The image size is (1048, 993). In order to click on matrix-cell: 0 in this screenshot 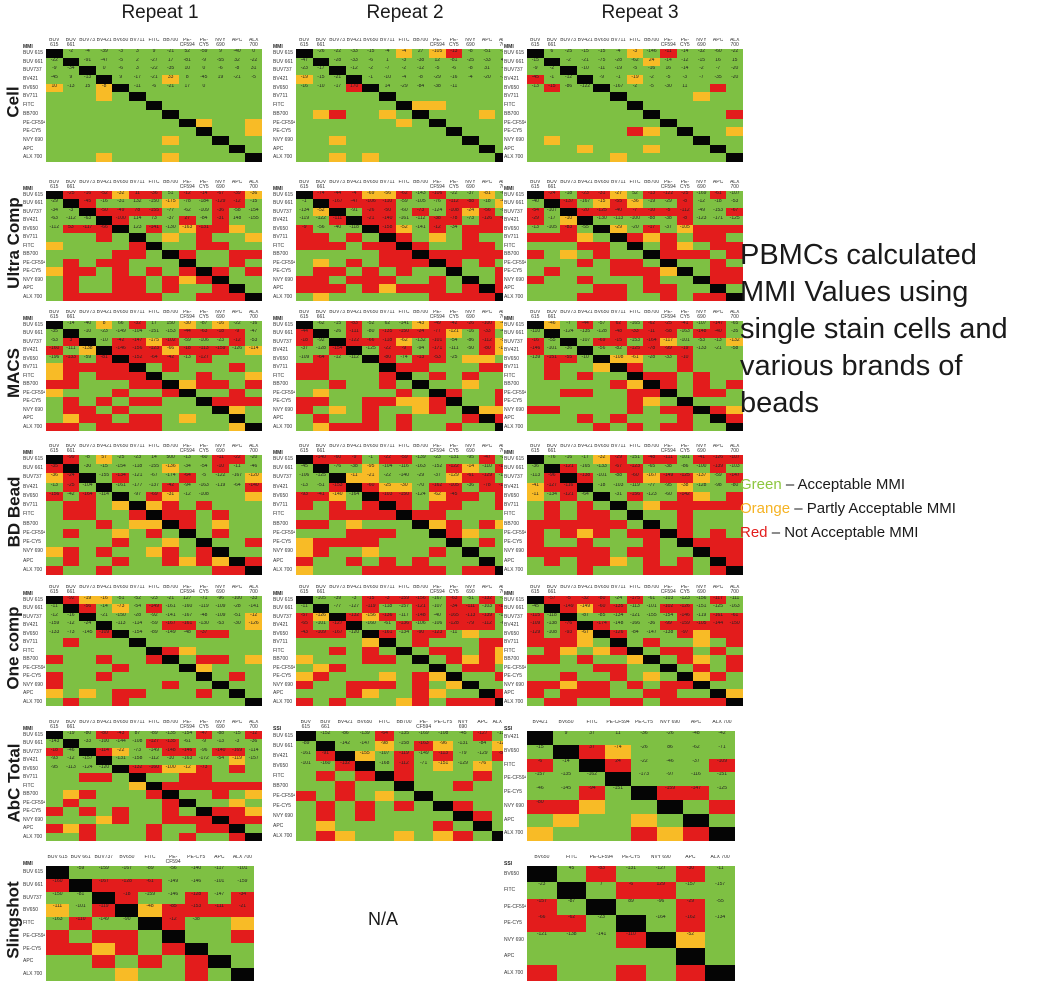, I will do `click(253, 53)`.